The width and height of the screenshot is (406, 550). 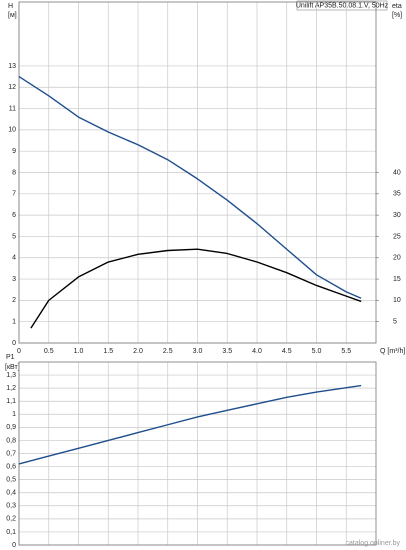 I want to click on y-tick-label: 0,8, so click(x=11, y=440).